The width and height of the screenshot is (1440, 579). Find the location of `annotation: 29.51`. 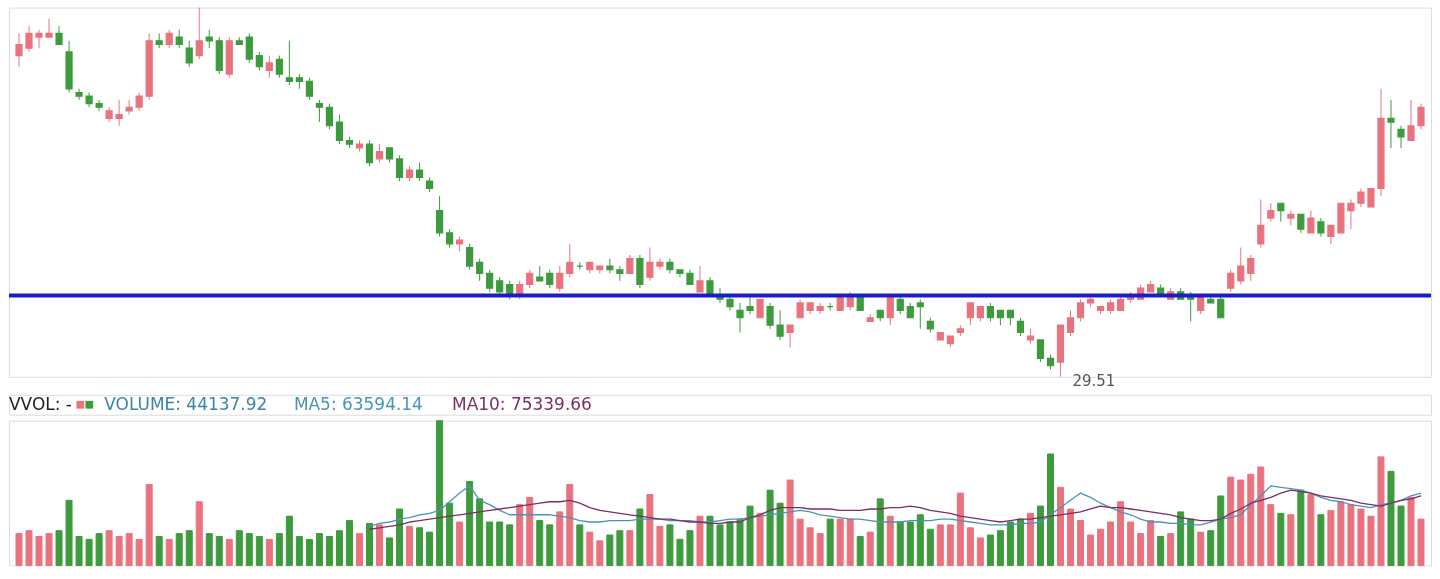

annotation: 29.51 is located at coordinates (1094, 380).